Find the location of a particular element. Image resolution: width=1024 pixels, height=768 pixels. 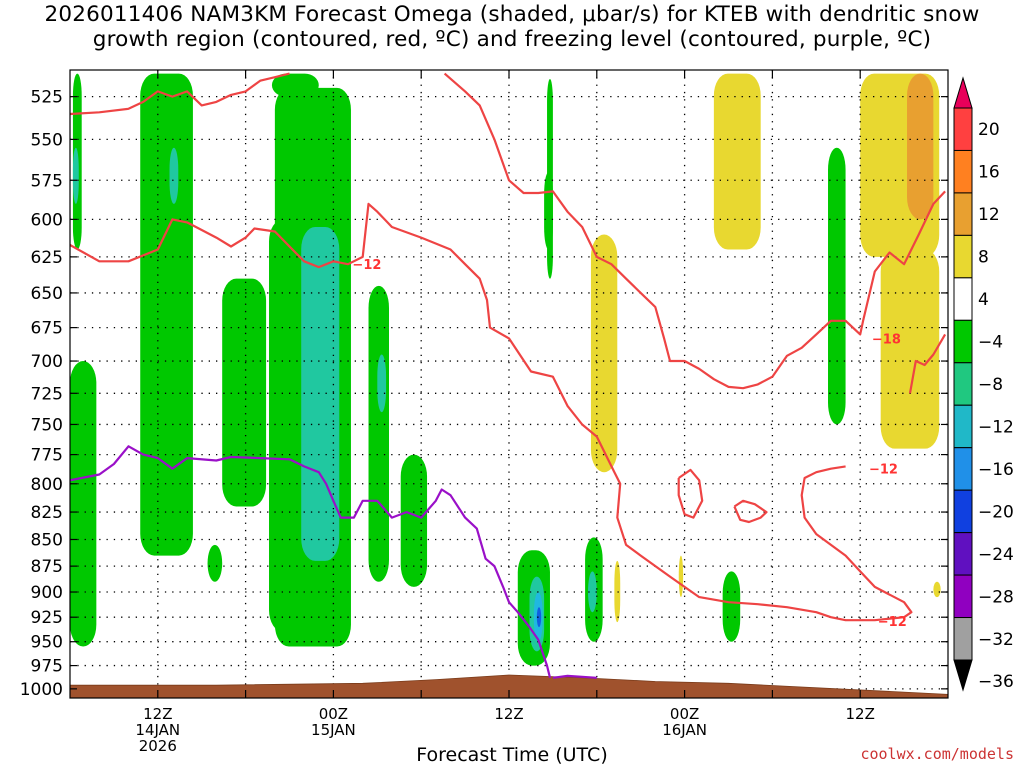

colorbar-label: −12 is located at coordinates (996, 427).